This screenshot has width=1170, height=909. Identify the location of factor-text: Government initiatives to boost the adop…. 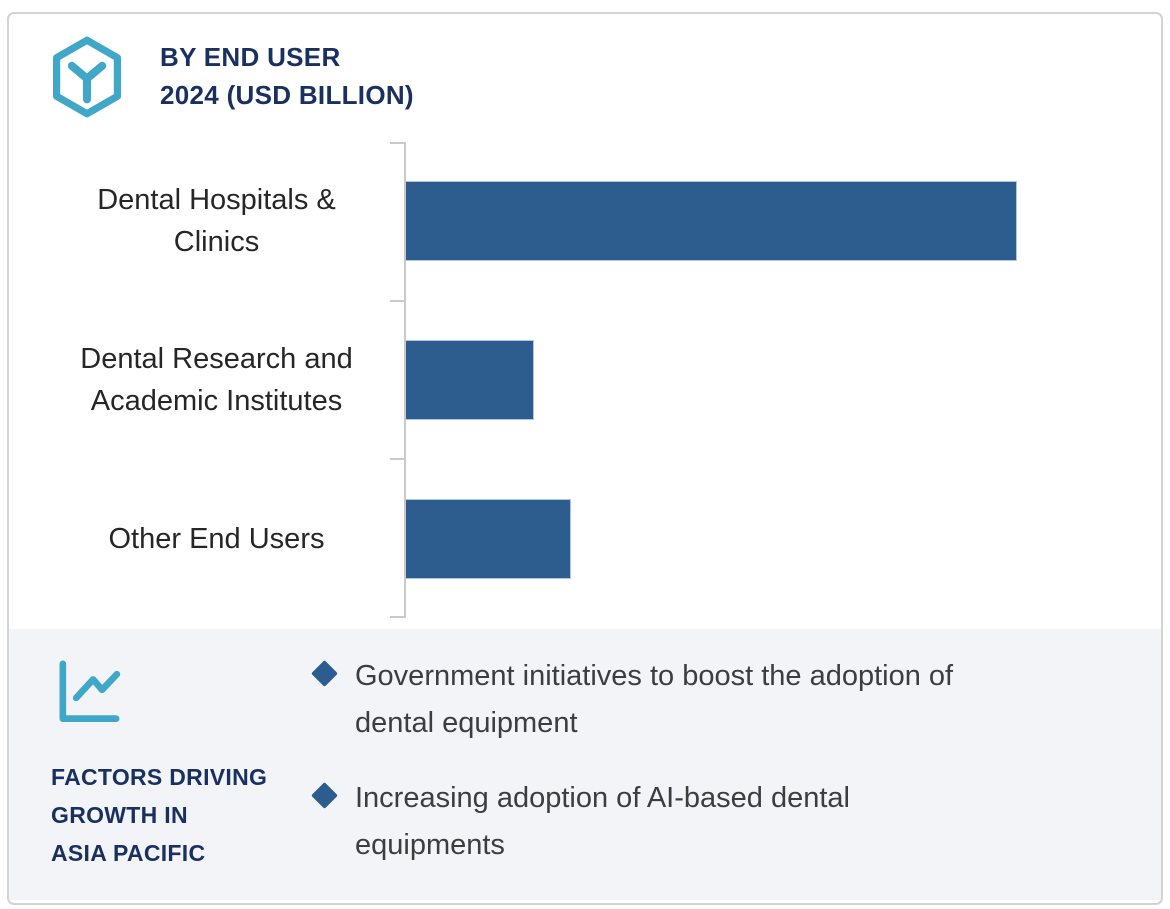
(654, 699).